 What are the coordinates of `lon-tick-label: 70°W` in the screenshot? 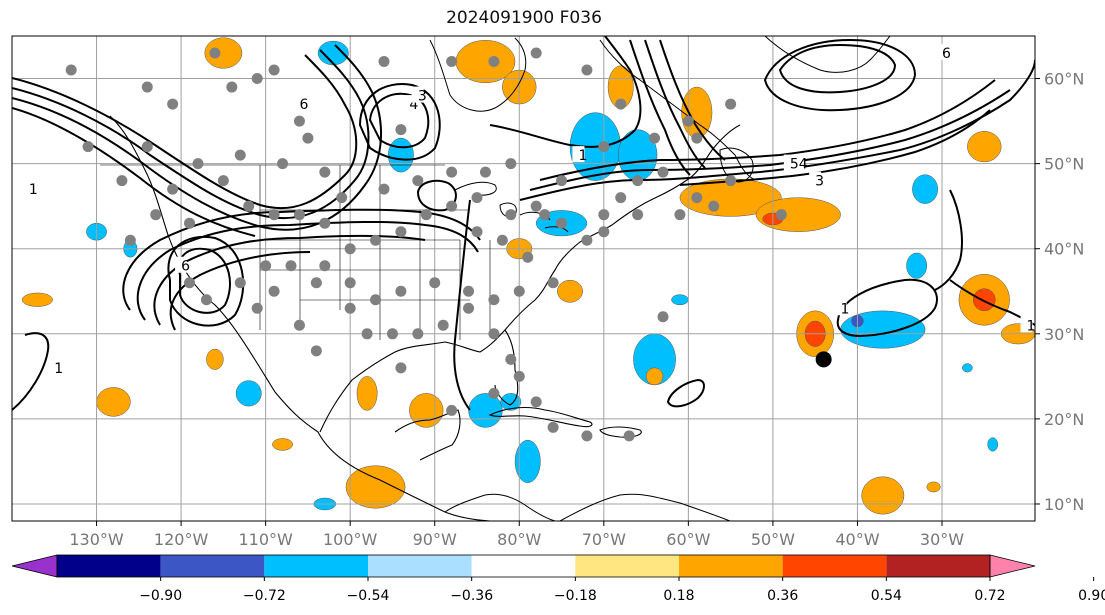 It's located at (604, 539).